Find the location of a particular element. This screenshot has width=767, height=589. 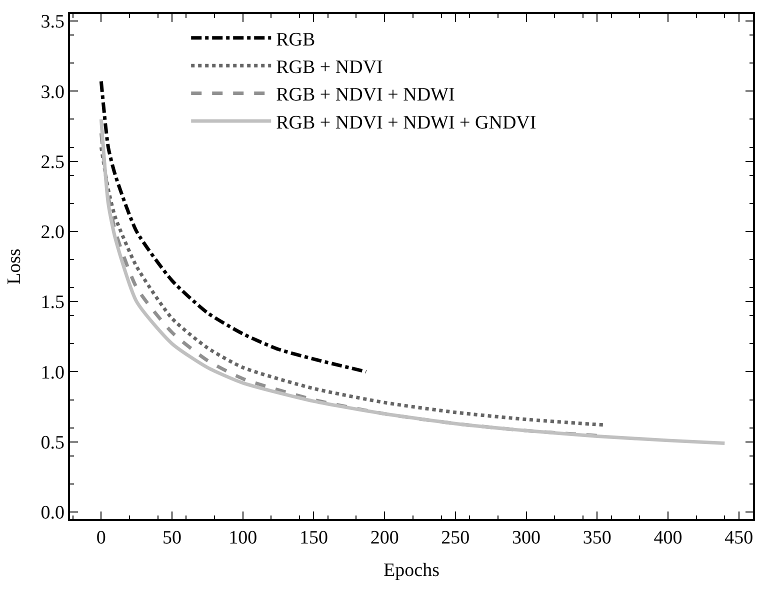

legend-label: RGB + NDVI + NDWI + GNDVI is located at coordinates (406, 123).